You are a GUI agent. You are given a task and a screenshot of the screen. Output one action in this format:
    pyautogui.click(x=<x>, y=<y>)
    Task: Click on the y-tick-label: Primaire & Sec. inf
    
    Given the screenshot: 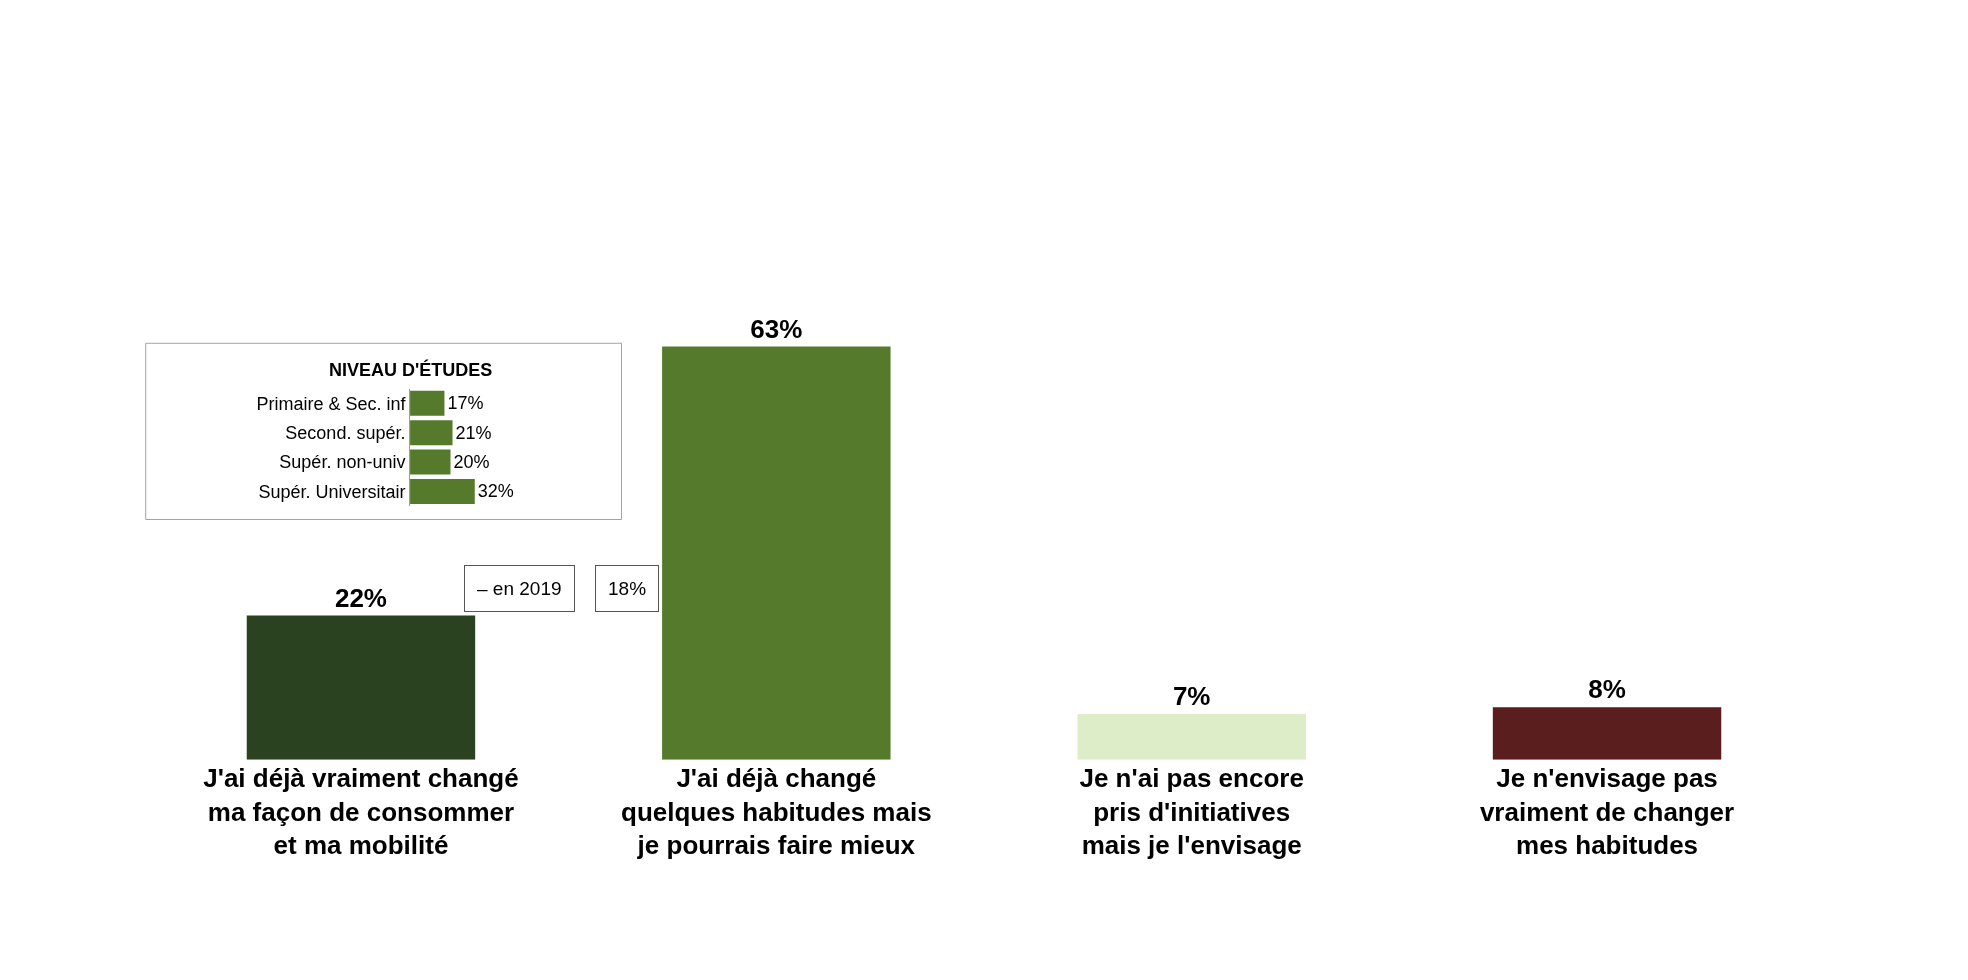 What is the action you would take?
    pyautogui.click(x=331, y=403)
    